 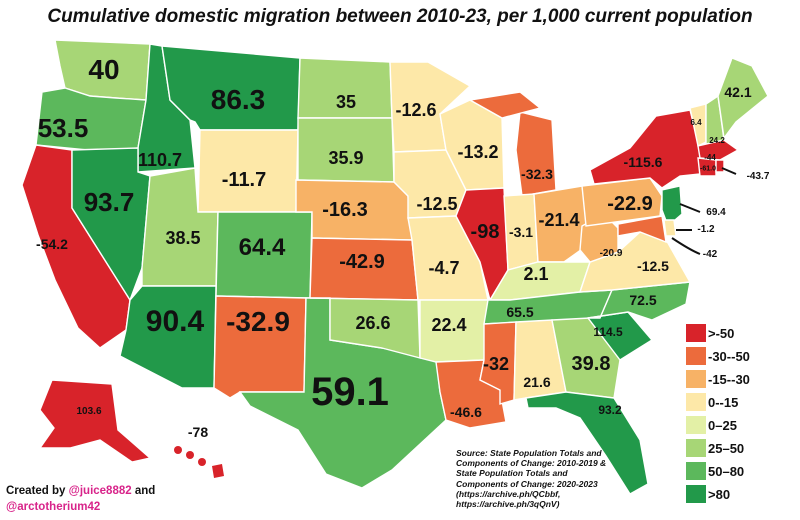 What do you see at coordinates (653, 266) in the screenshot?
I see `label-va: -12.5` at bounding box center [653, 266].